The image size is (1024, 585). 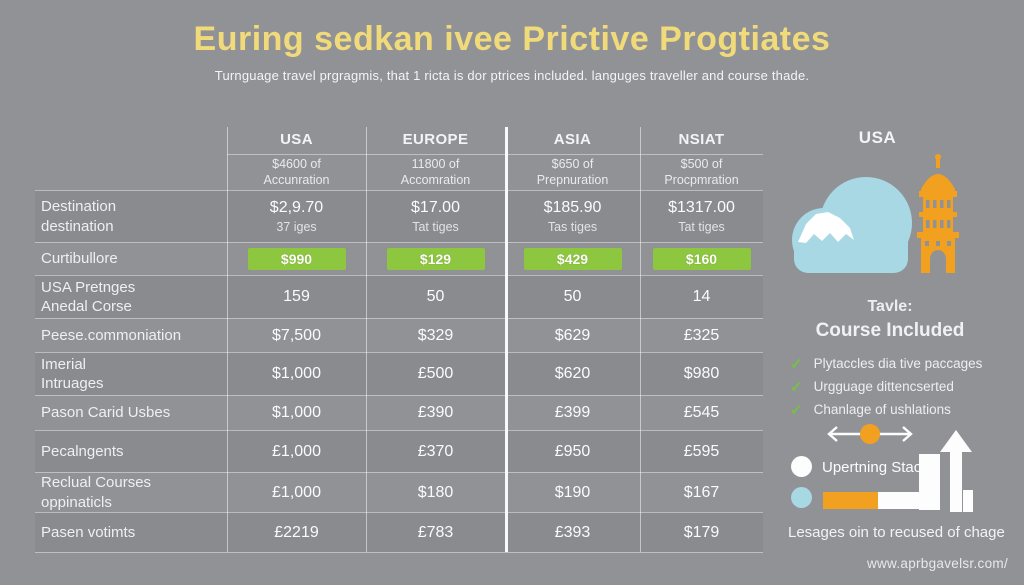 What do you see at coordinates (701, 207) in the screenshot?
I see `cell-value: $1317.00` at bounding box center [701, 207].